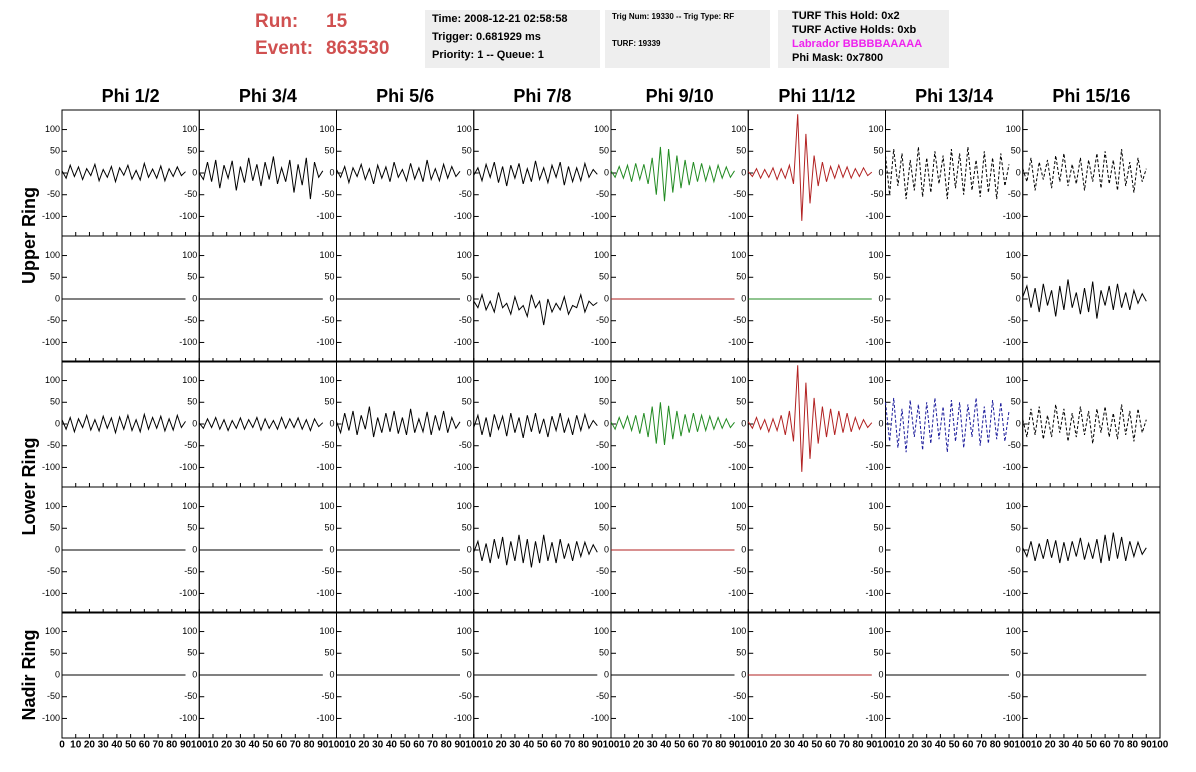  Describe the element at coordinates (927, 745) in the screenshot. I see `x-tick-label: 30` at that location.